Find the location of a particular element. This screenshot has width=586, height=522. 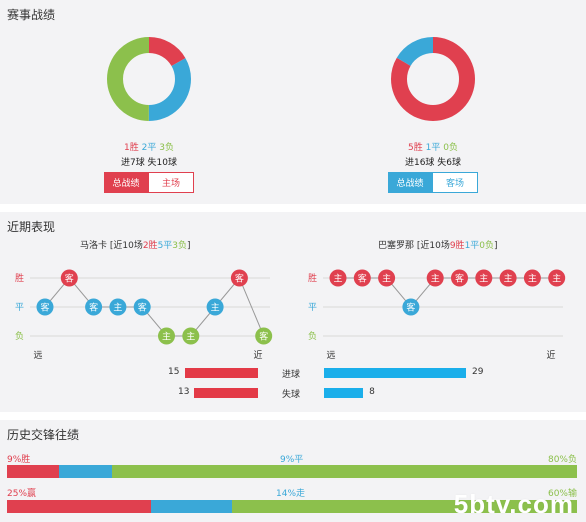

history-title: 历史交锋往绩 is located at coordinates (43, 435).